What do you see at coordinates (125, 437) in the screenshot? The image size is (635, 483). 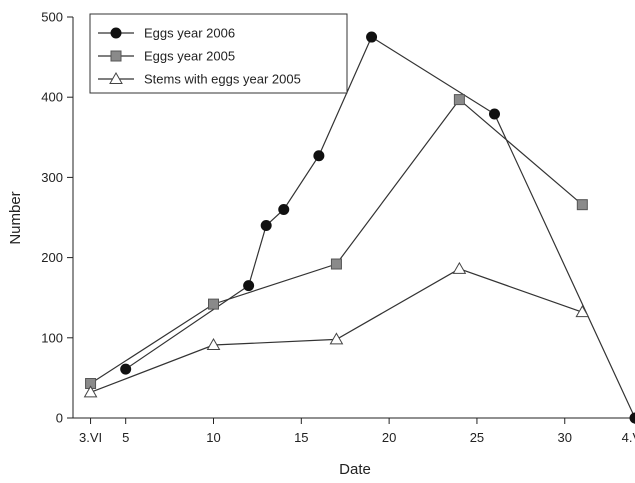 I see `x-tick-label: 5` at bounding box center [125, 437].